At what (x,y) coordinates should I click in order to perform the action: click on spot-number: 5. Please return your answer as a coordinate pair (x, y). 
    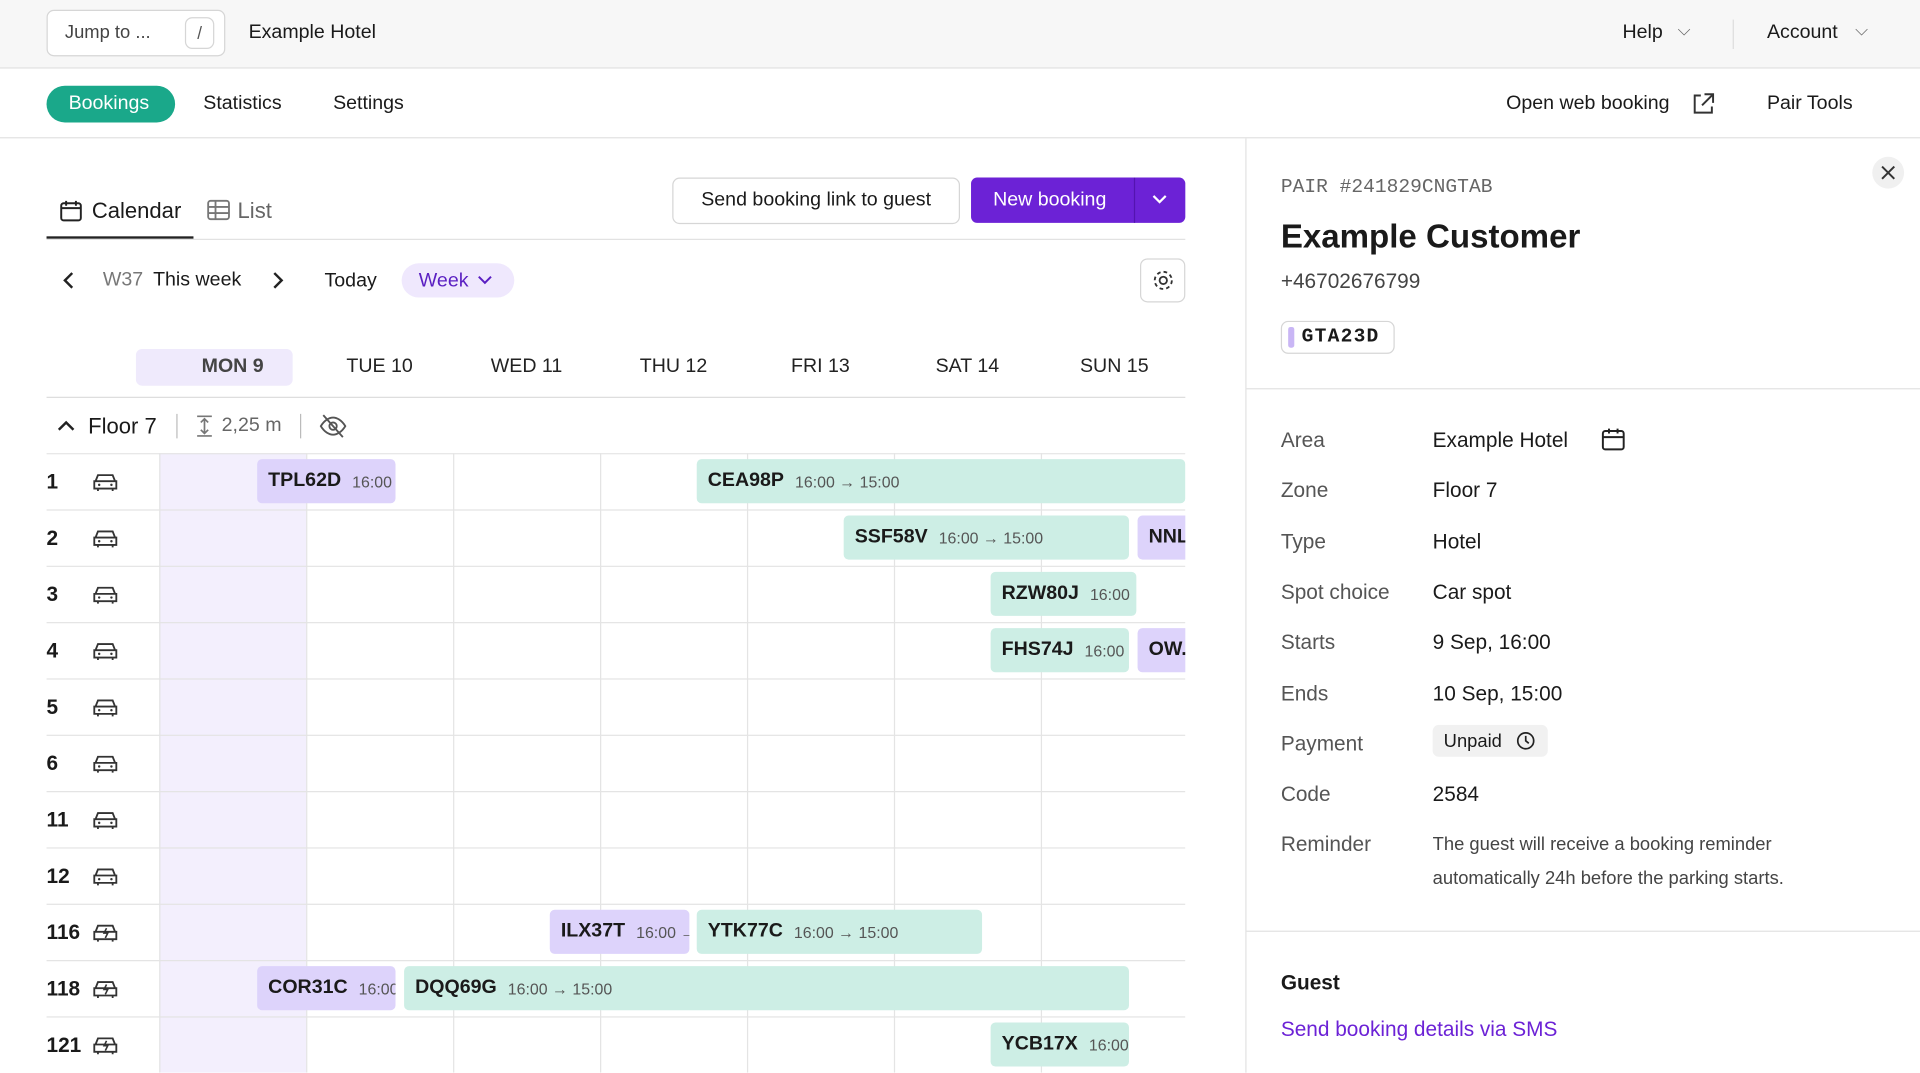
    Looking at the image, I should click on (52, 707).